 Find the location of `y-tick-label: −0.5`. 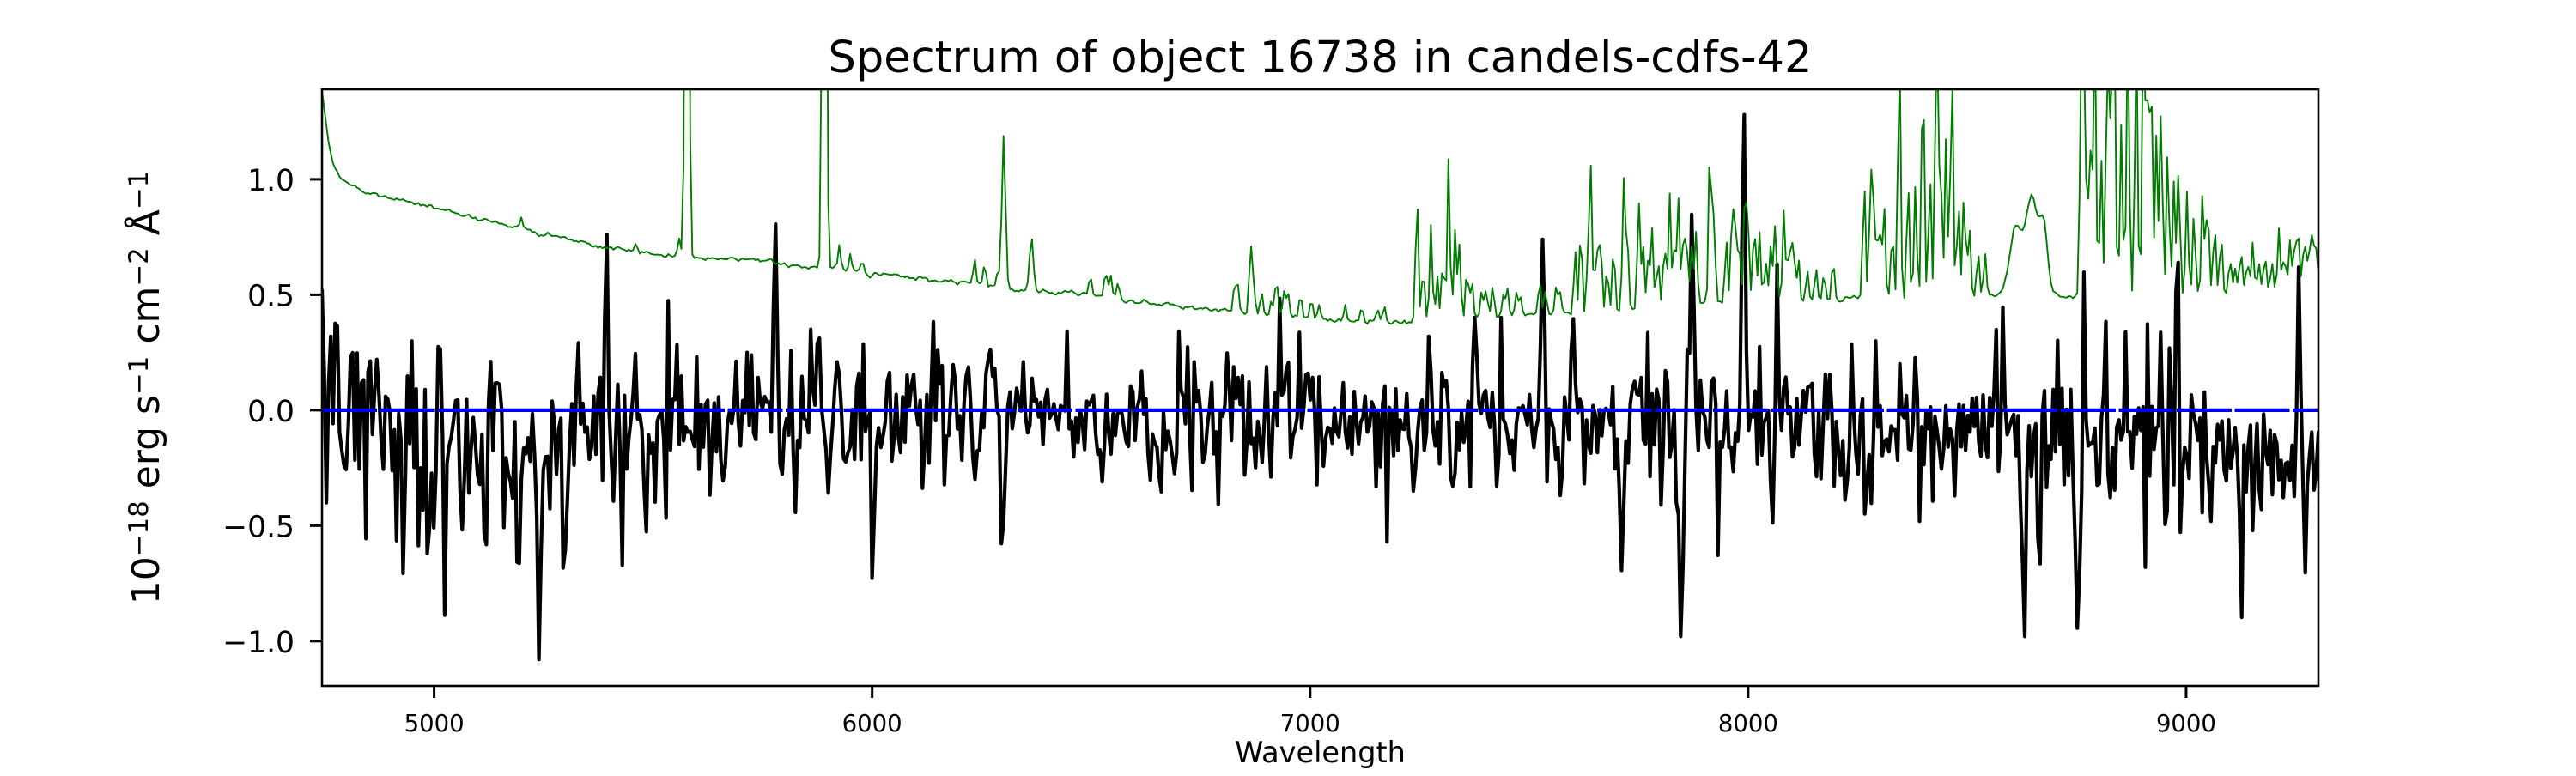

y-tick-label: −0.5 is located at coordinates (258, 527).